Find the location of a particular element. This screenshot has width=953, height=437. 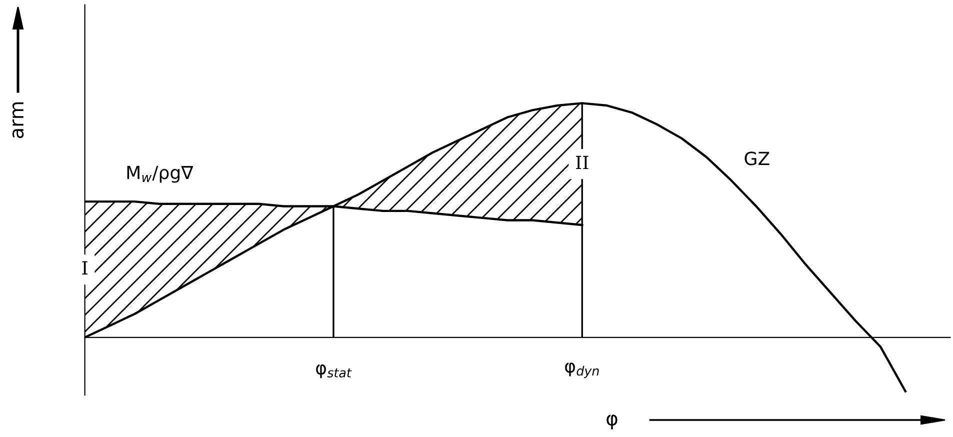

x-tick-label: φ$_{stat}$ is located at coordinates (334, 371).